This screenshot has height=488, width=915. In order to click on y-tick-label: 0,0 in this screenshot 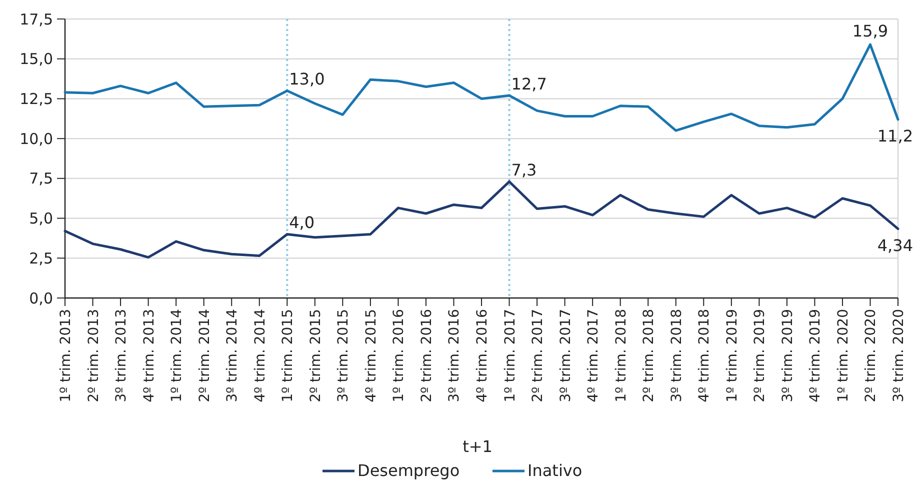, I will do `click(41, 298)`.